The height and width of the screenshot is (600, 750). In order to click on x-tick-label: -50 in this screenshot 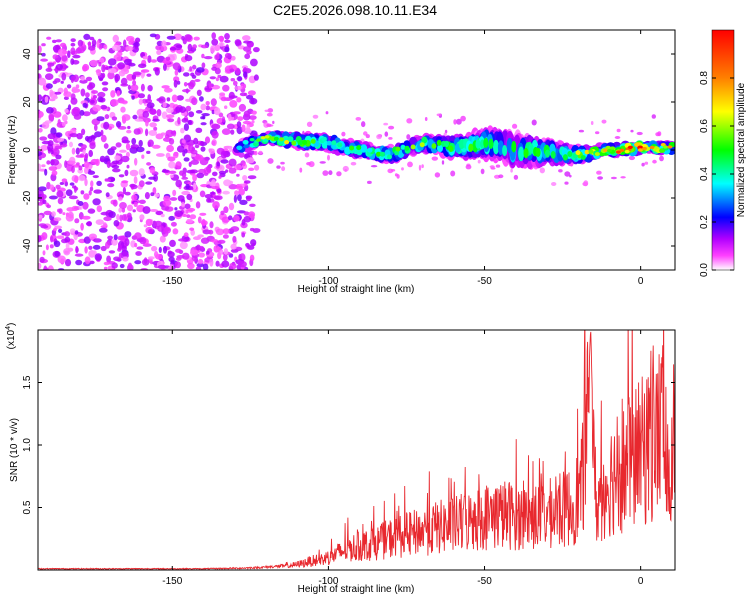, I will do `click(484, 281)`.